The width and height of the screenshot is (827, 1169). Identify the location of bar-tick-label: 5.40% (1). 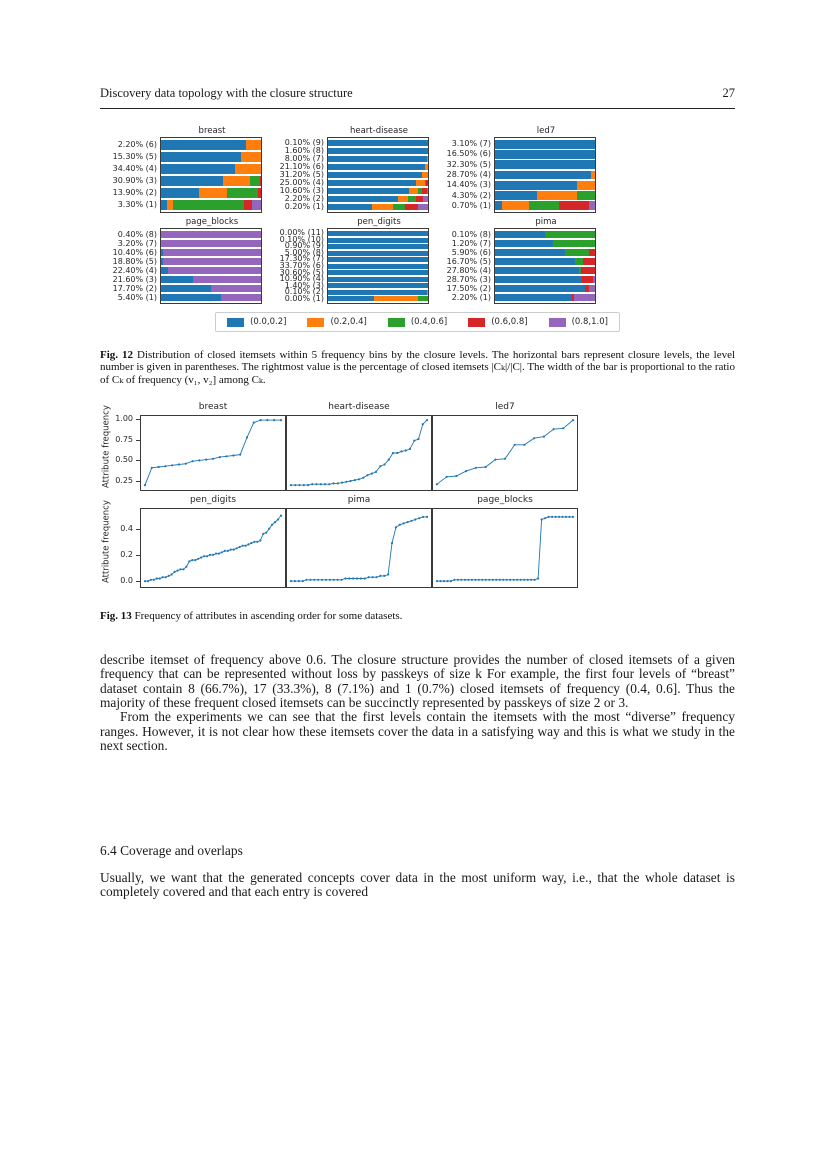
(137, 297).